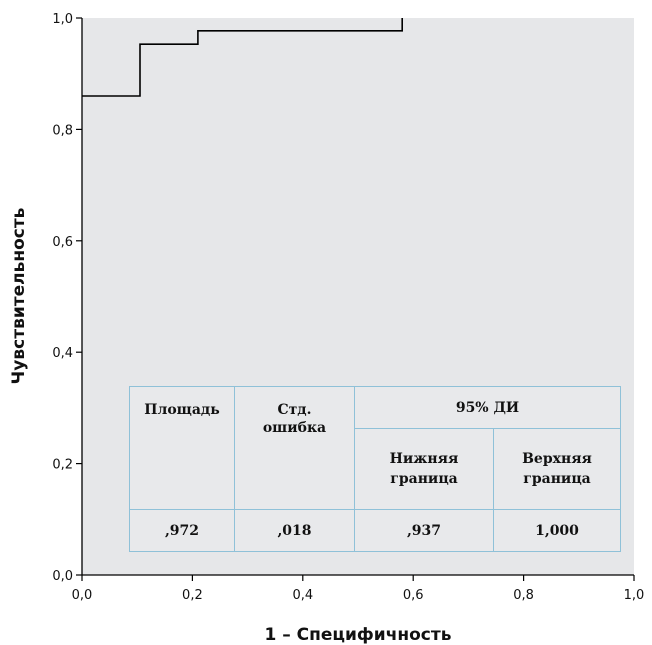 The image size is (652, 645). I want to click on header-ci: 95% ДИ, so click(487, 407).